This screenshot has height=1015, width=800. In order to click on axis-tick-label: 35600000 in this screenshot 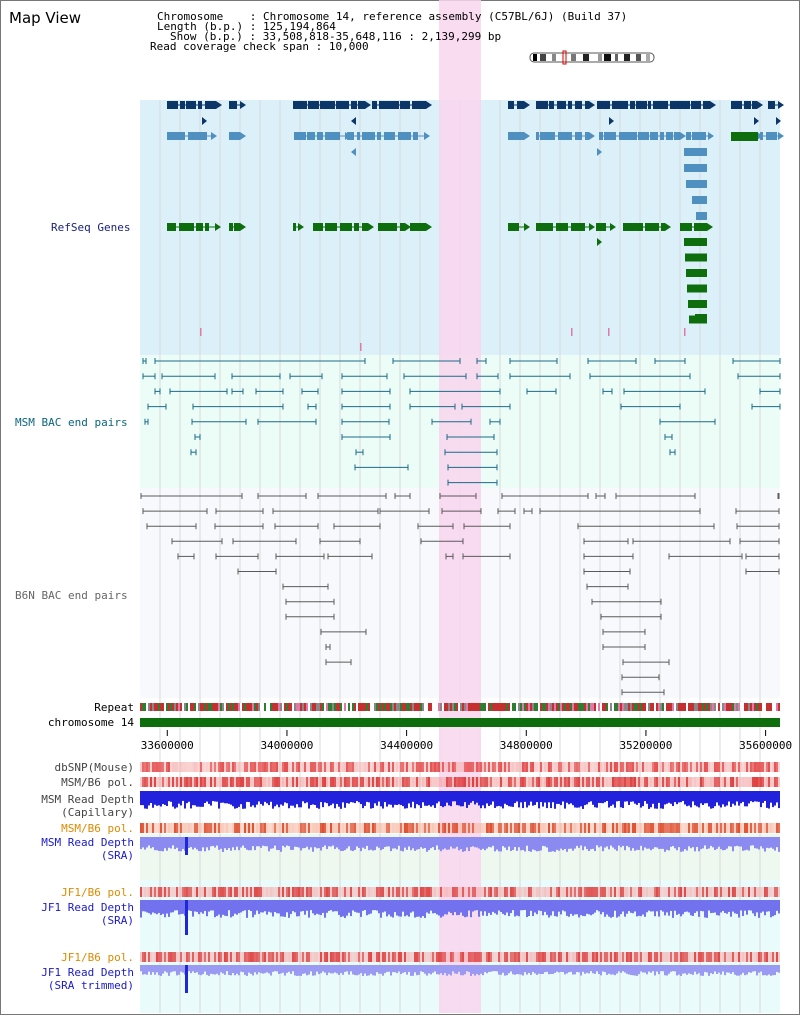, I will do `click(765, 745)`.